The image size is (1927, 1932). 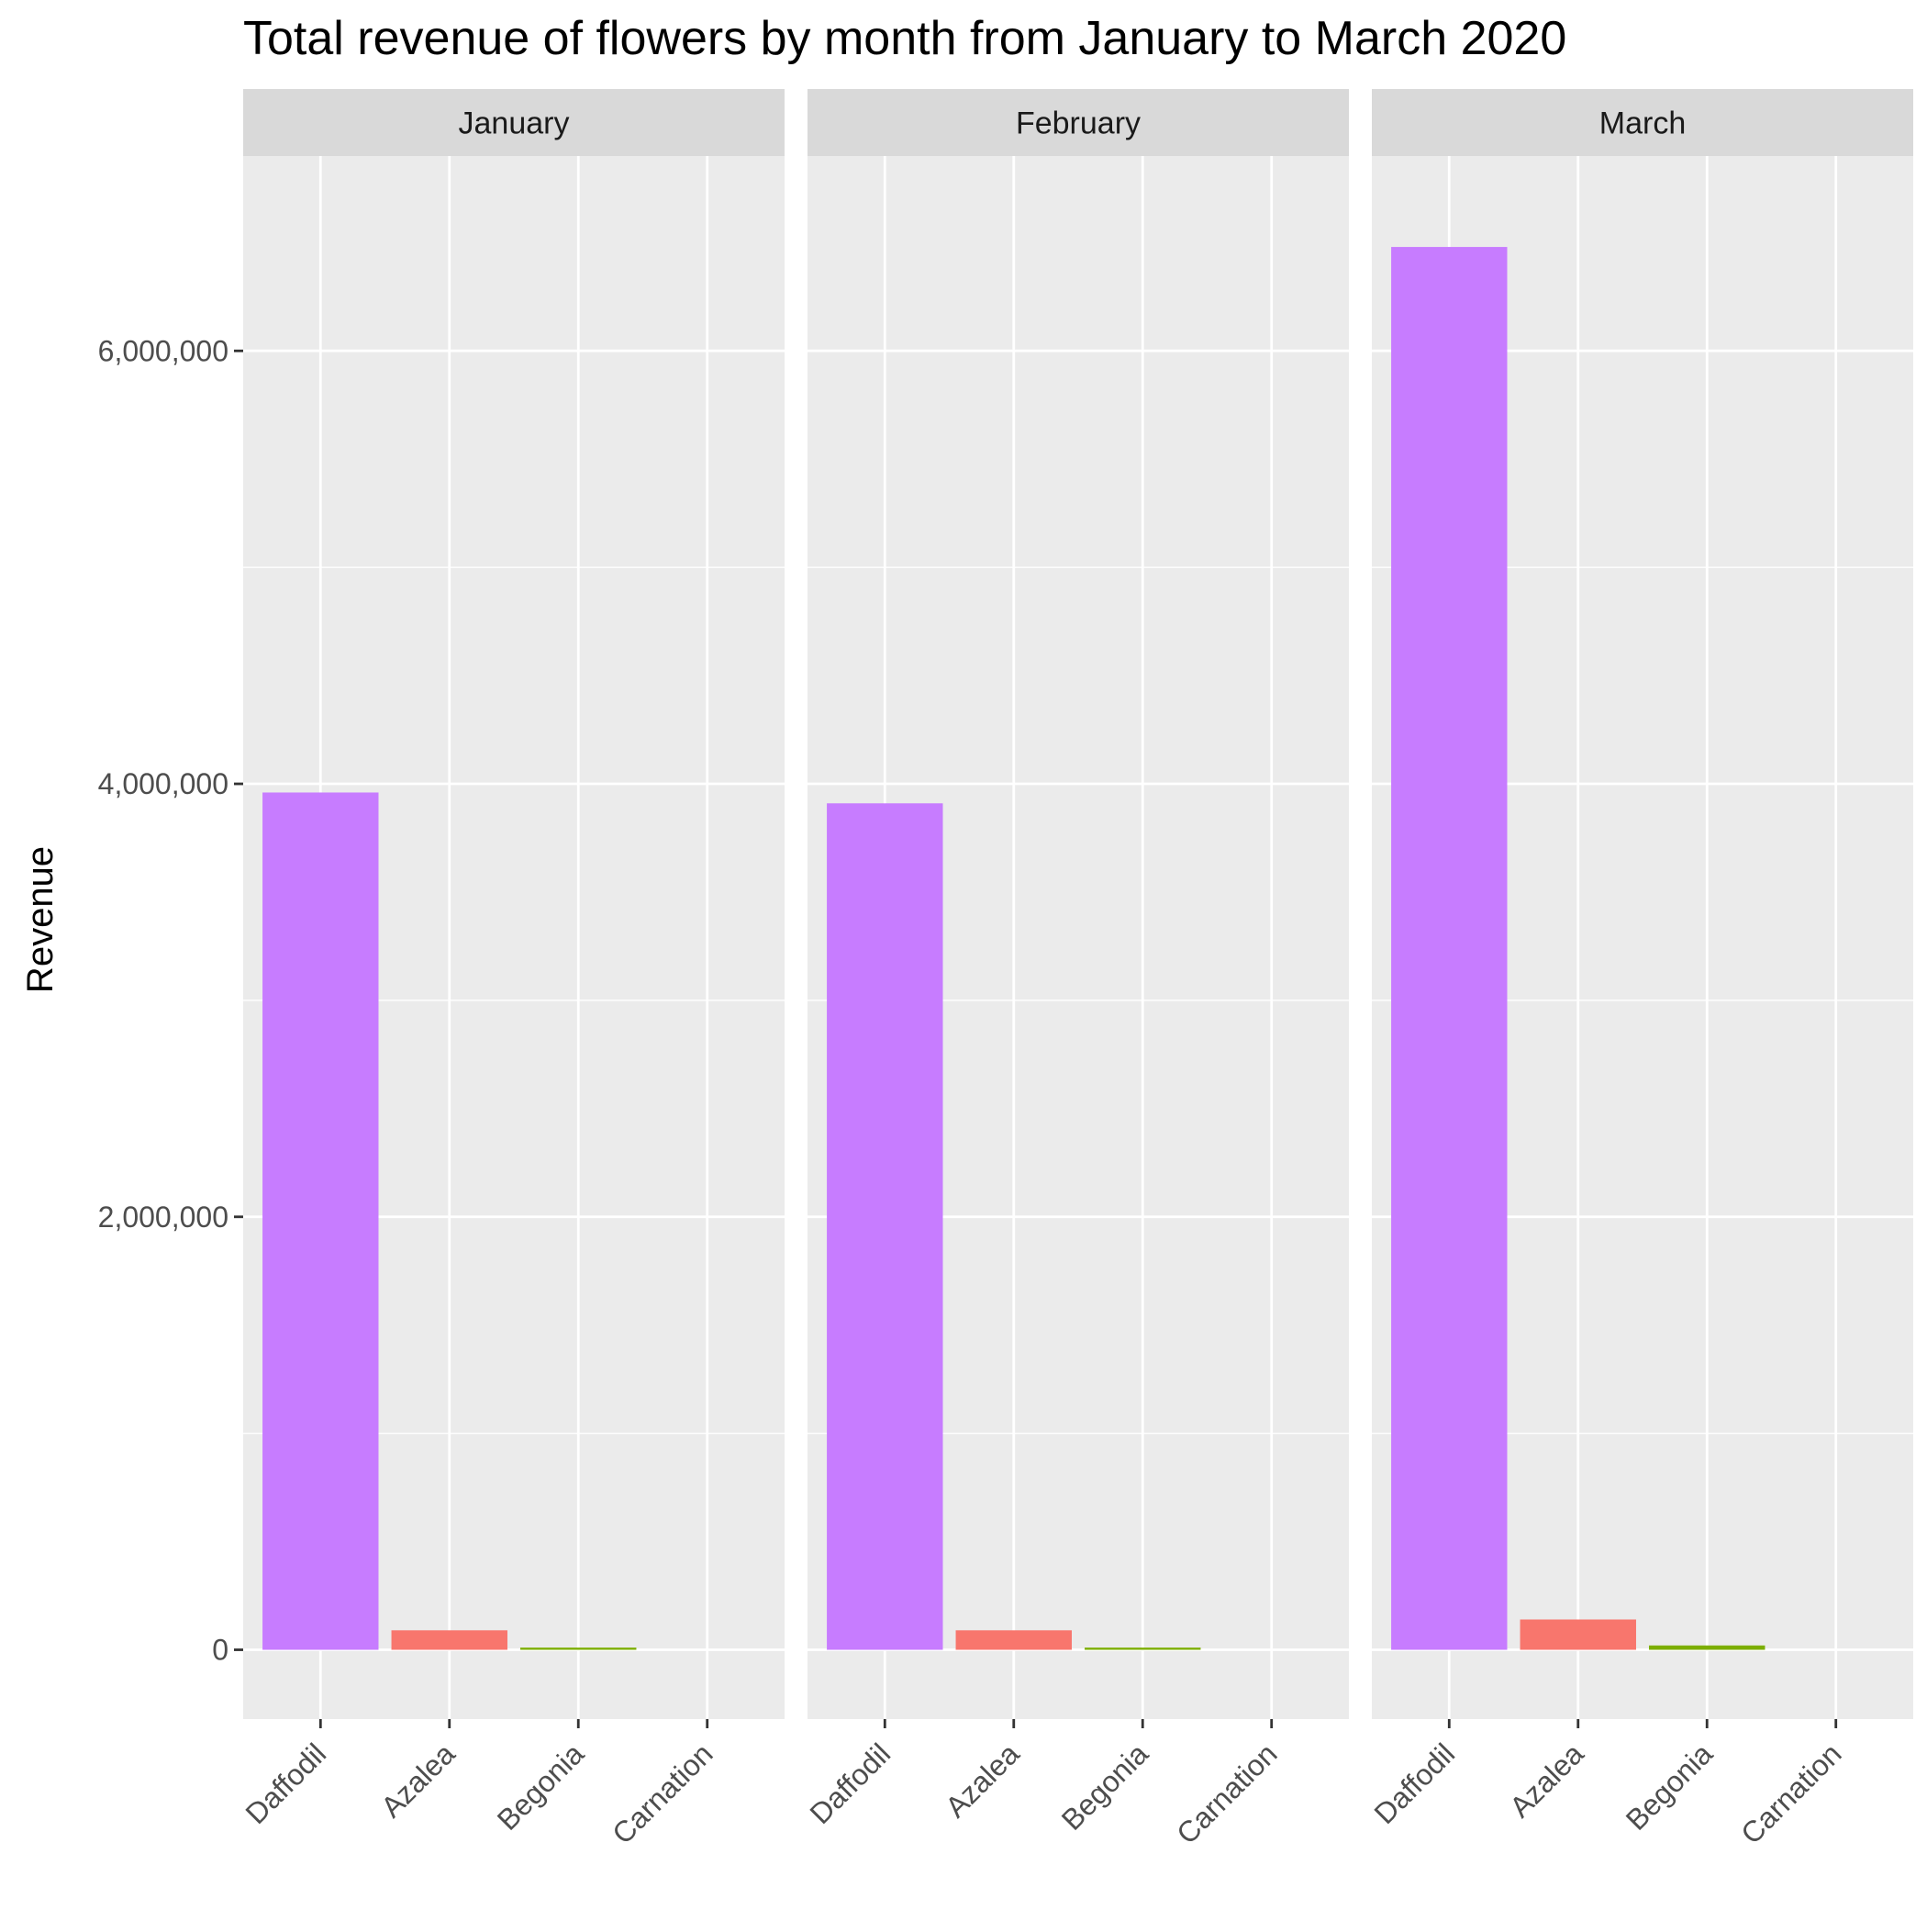 What do you see at coordinates (541, 1787) in the screenshot?
I see `x-tick-label-january-begonia: Begonia` at bounding box center [541, 1787].